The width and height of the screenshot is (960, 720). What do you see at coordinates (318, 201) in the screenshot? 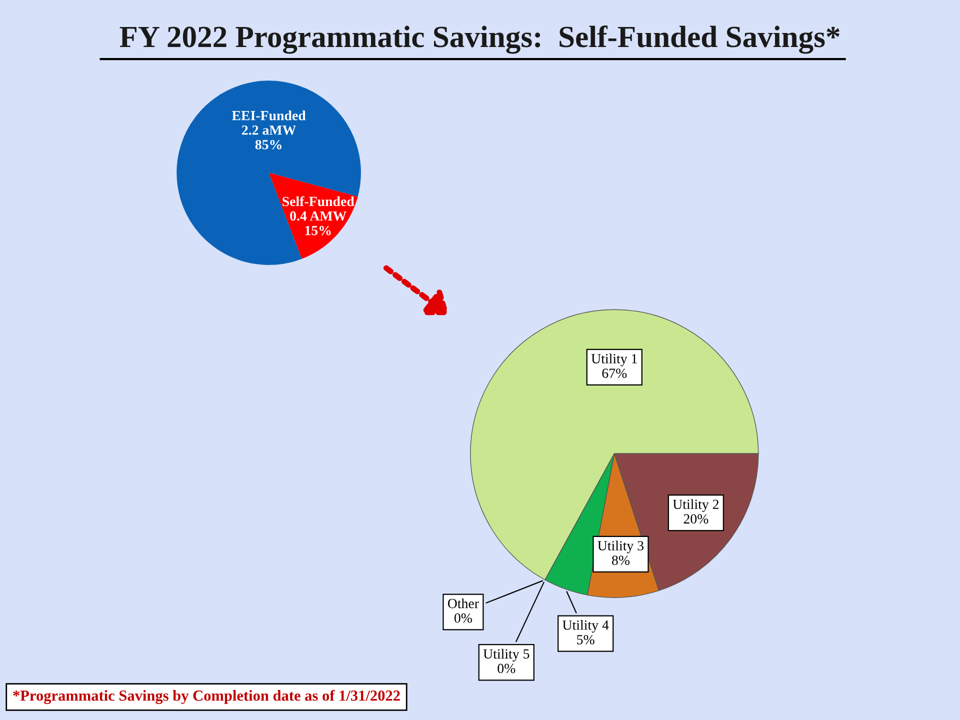
I see `slice-label: Self-Funded` at bounding box center [318, 201].